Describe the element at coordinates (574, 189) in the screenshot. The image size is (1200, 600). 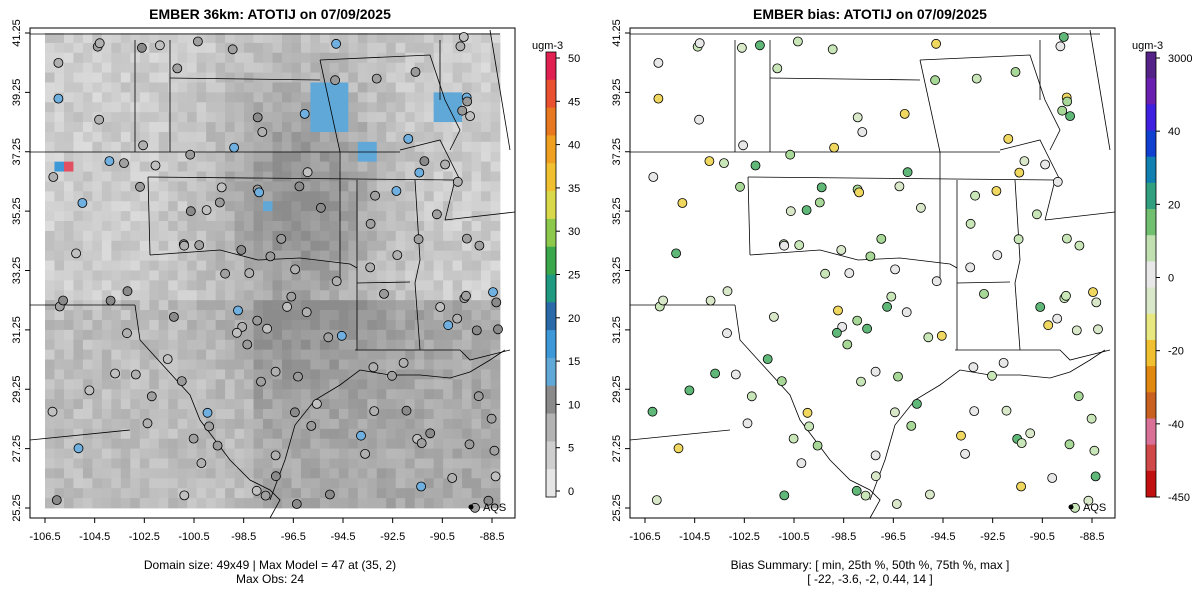
I see `colorbar-tick-label: 35` at that location.